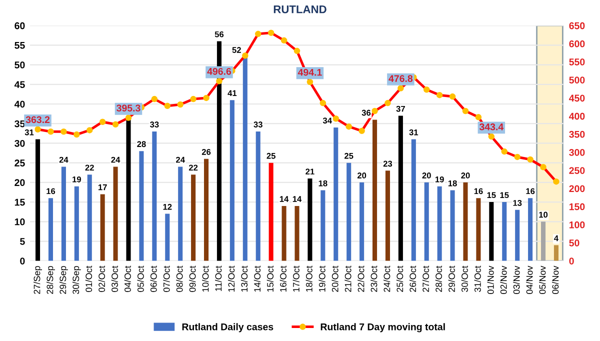  I want to click on data-label: 10, so click(543, 215).